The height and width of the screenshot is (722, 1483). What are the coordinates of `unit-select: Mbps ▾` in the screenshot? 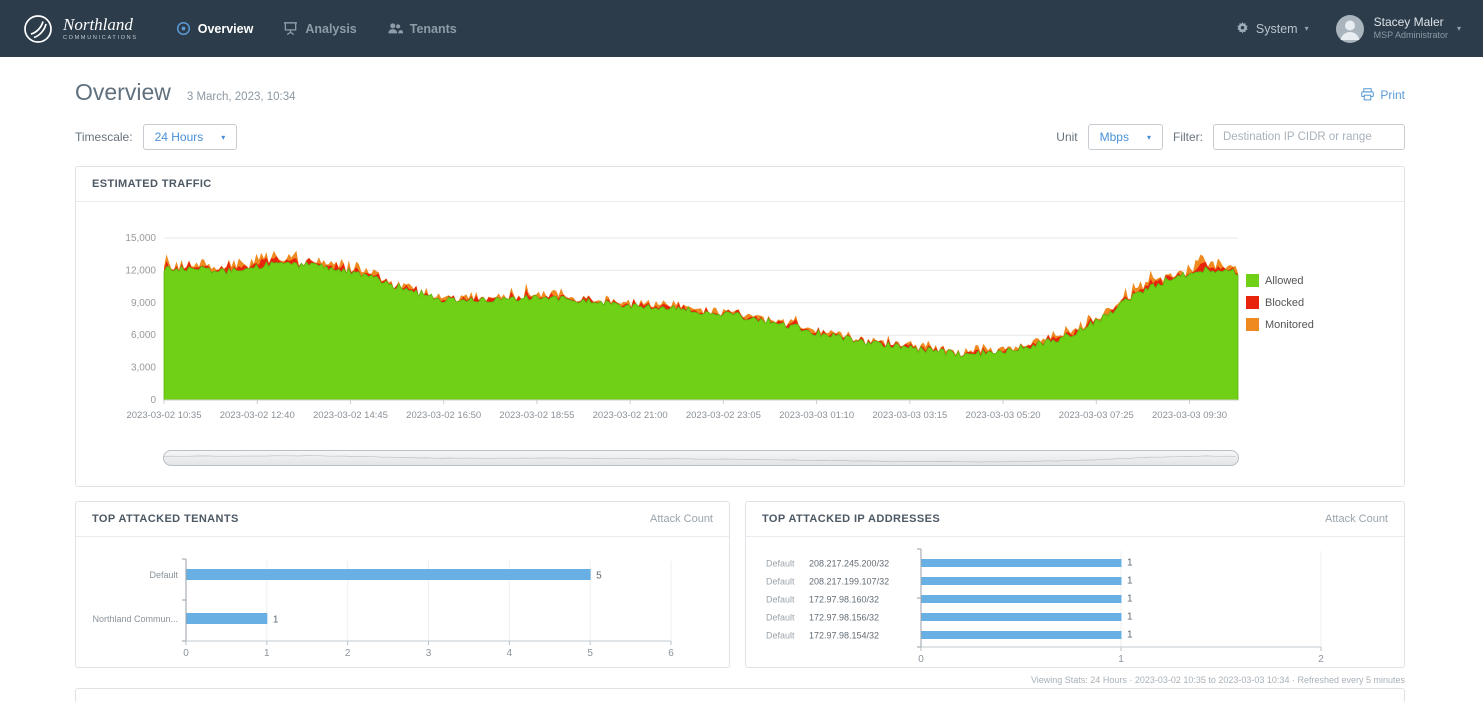 It's located at (1125, 137).